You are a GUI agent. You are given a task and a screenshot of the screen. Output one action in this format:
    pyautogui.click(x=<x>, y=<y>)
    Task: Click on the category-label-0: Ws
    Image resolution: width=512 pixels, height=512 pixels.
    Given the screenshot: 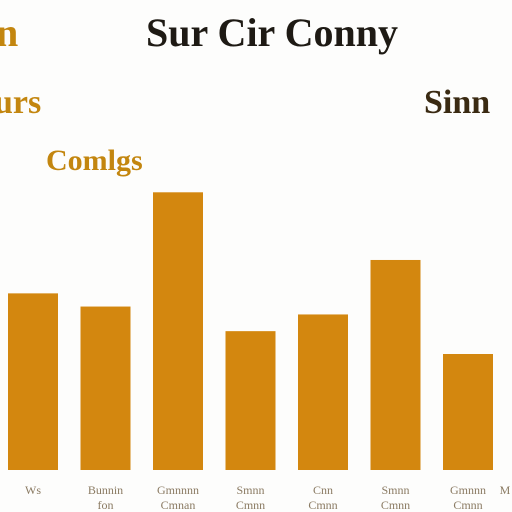 What is the action you would take?
    pyautogui.click(x=33, y=490)
    